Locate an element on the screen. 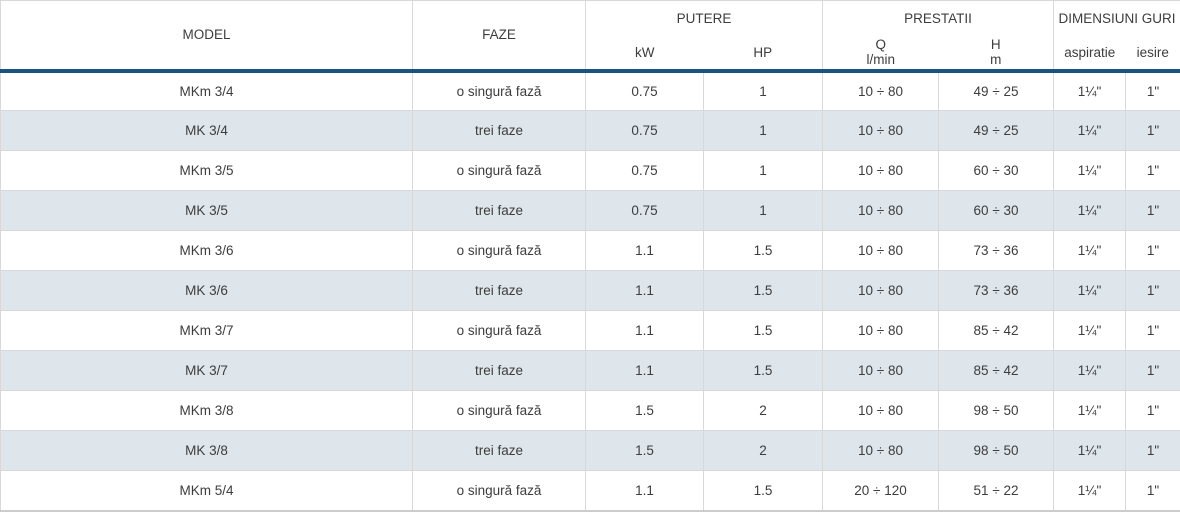 The width and height of the screenshot is (1180, 525). col-header-q-unit: l/min is located at coordinates (881, 59).